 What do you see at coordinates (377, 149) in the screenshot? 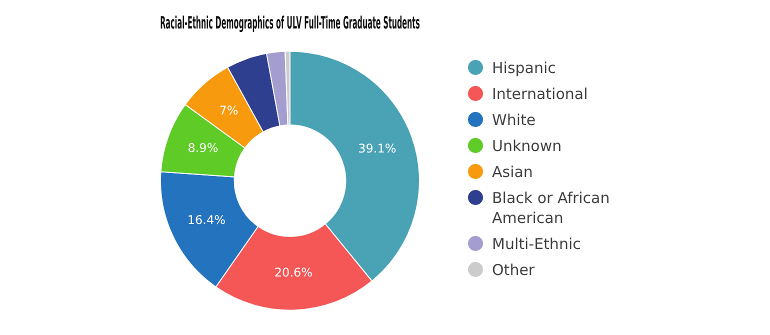
I see `data-label: 39.1%` at bounding box center [377, 149].